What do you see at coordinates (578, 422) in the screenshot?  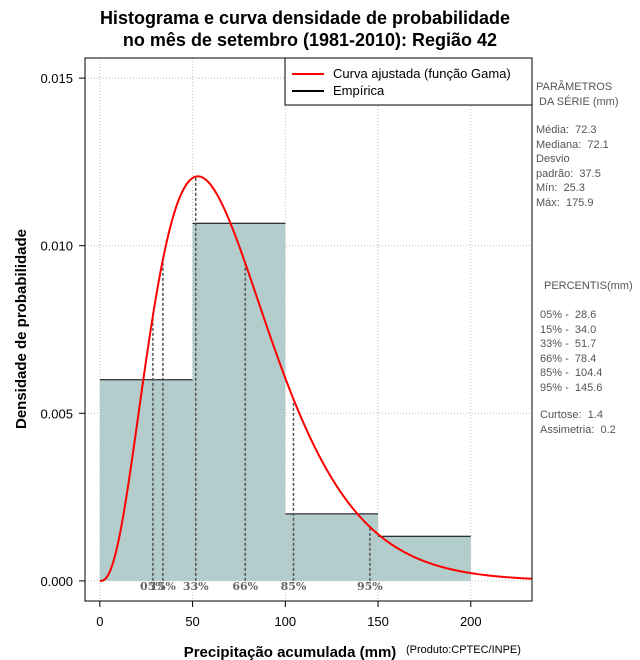 I see `shape-stats: Curtose: 1.4 Assimetria: 0.2` at bounding box center [578, 422].